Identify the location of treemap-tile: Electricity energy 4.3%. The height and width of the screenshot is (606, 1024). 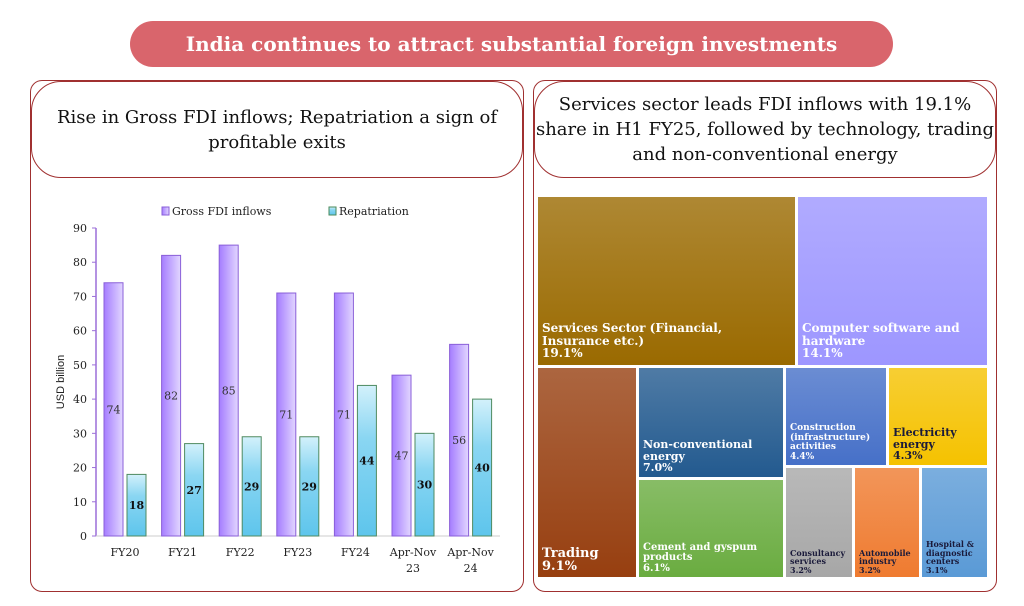
(938, 416).